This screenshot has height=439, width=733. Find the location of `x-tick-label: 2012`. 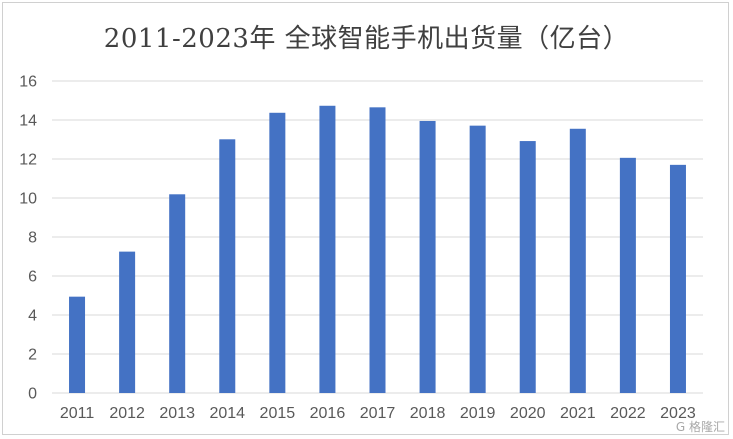

x-tick-label: 2012 is located at coordinates (127, 413).